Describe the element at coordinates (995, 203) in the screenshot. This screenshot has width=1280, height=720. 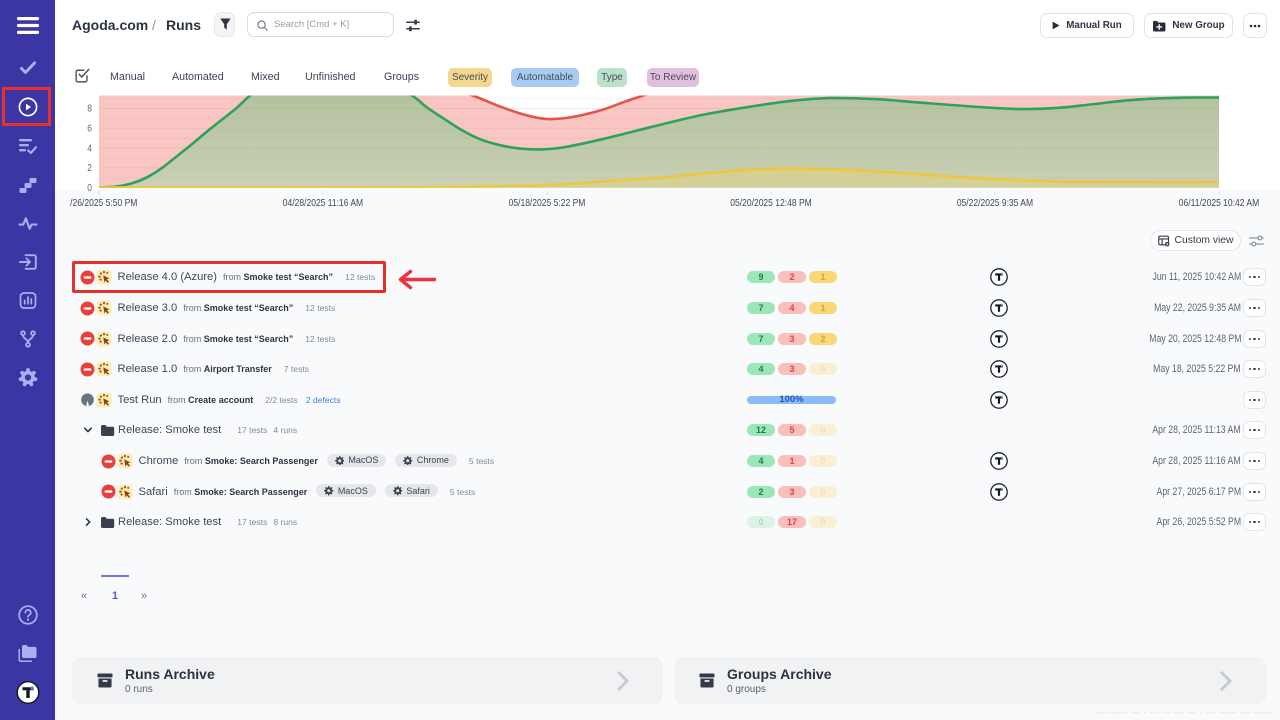
I see `svg-text: 05/22/2025 9:35 AM` at that location.